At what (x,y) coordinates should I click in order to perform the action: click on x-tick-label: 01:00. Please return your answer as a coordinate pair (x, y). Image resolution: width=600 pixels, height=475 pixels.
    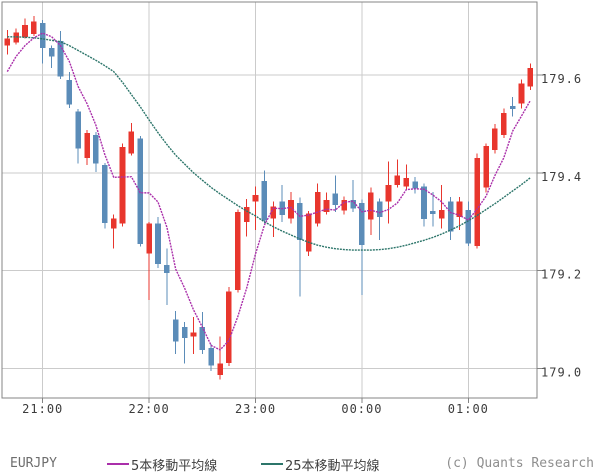
    Looking at the image, I should click on (468, 409).